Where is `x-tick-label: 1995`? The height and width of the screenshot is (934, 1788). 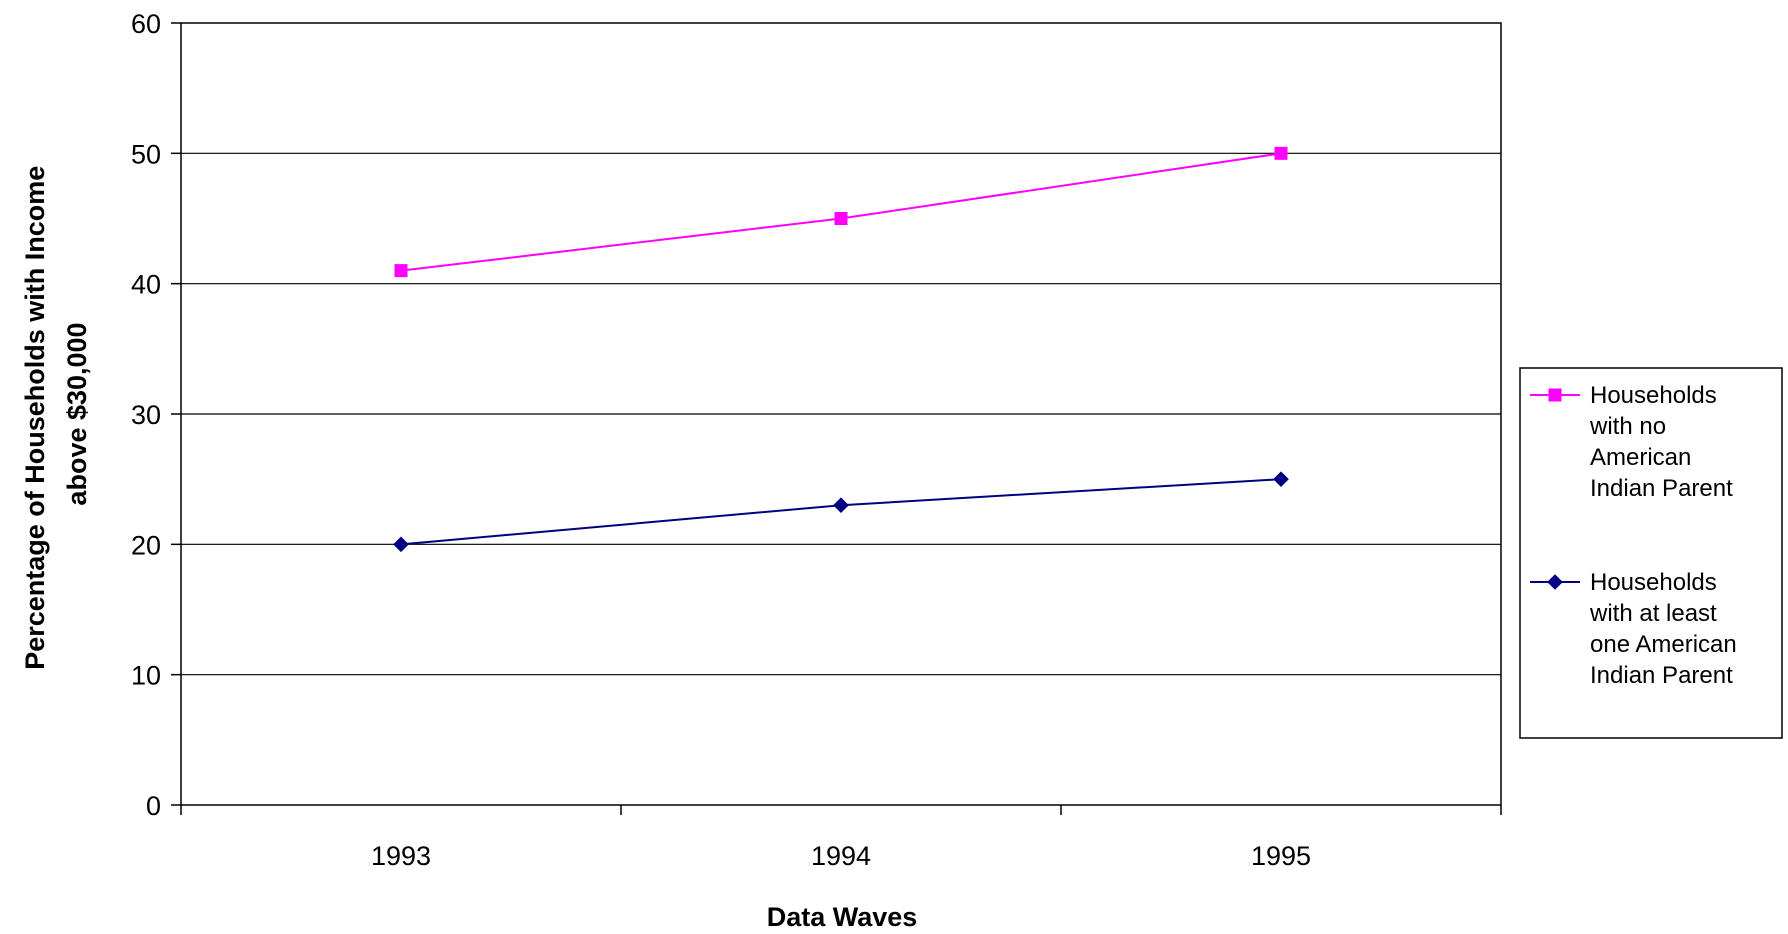
x-tick-label: 1995 is located at coordinates (1281, 856).